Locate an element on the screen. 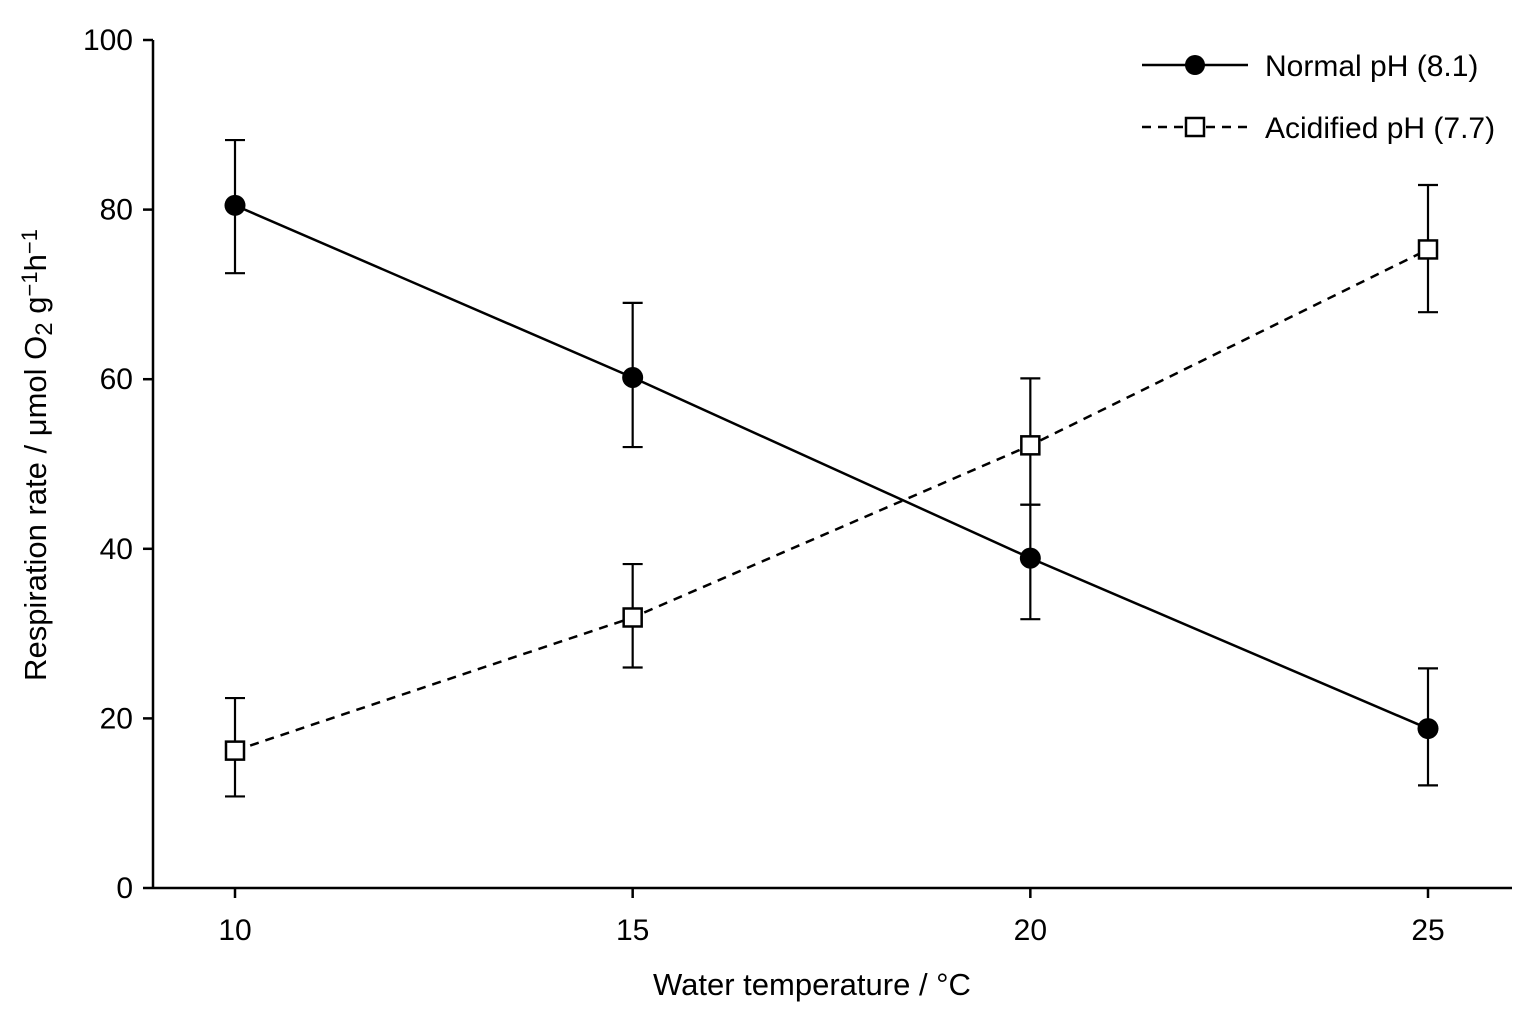  legend: Normal pH (8.1) Acidified pH (7.7) is located at coordinates (1318, 97).